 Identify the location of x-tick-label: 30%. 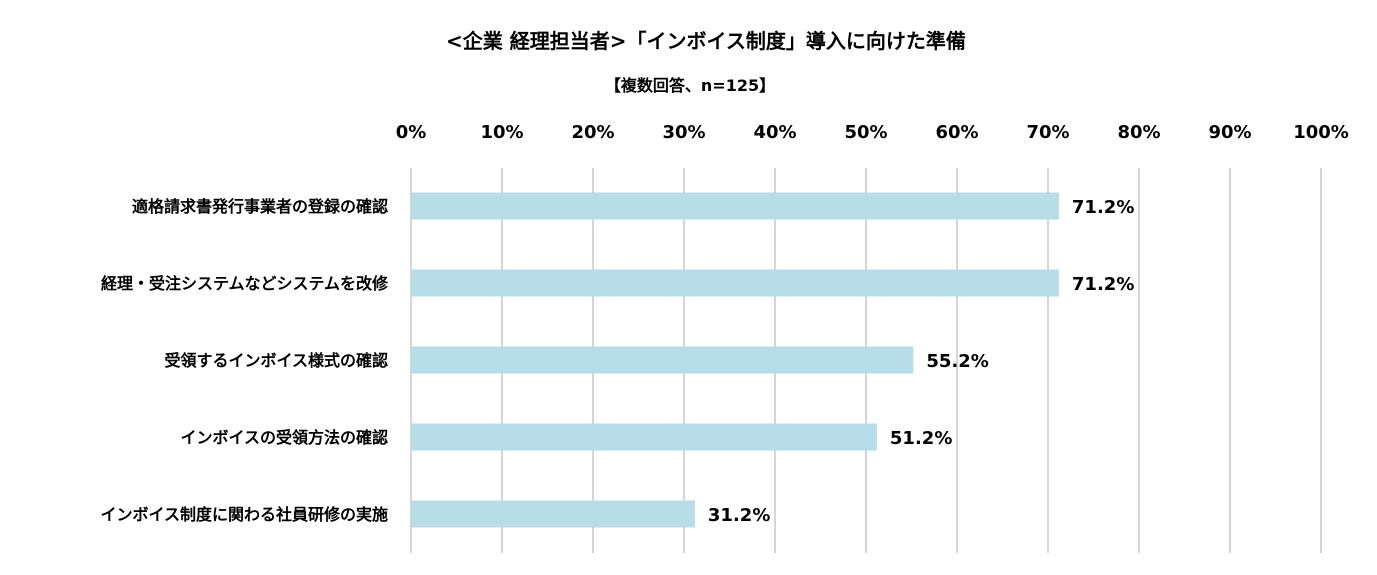
(683, 132).